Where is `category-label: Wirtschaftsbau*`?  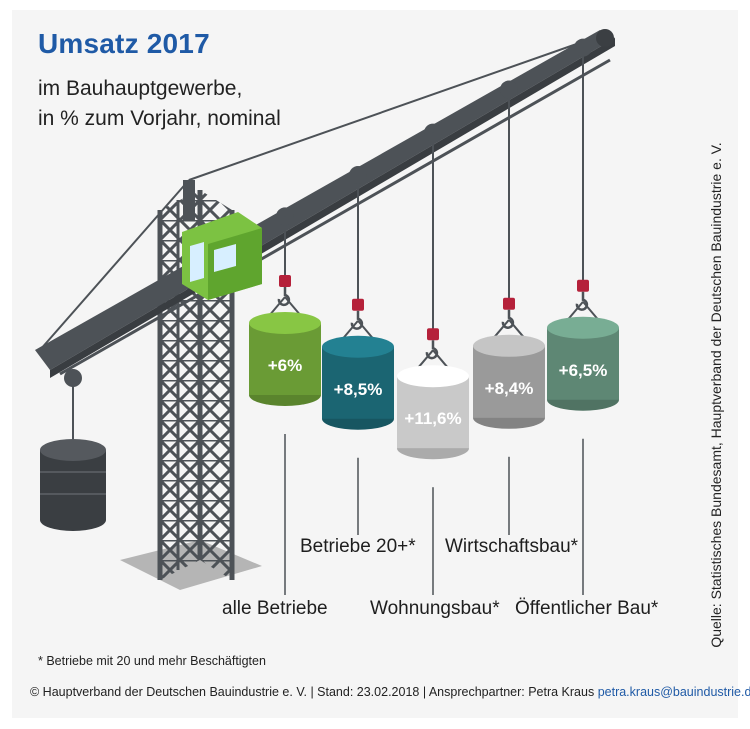 category-label: Wirtschaftsbau* is located at coordinates (512, 546).